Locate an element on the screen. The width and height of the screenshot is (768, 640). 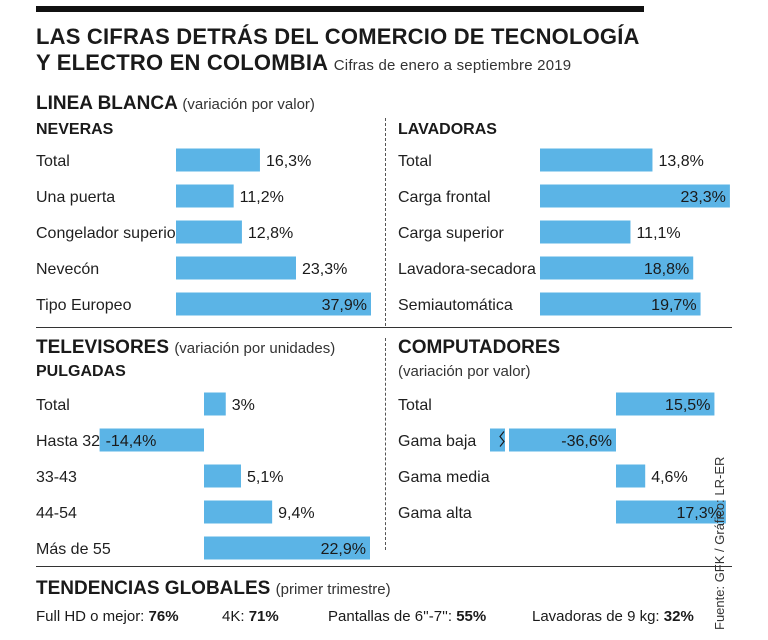
trend-pantallas: Pantallas de 6''-7'': 55% is located at coordinates (407, 616).